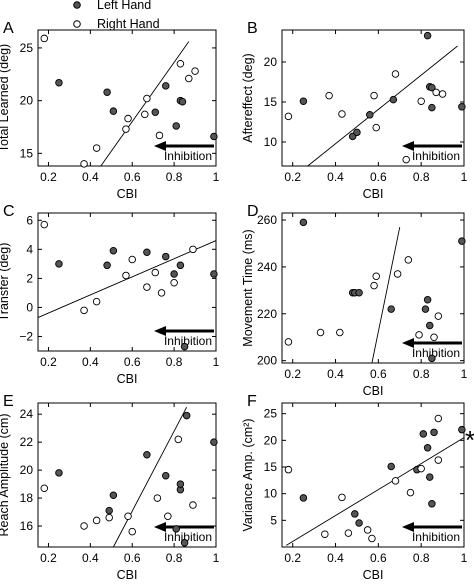 The width and height of the screenshot is (474, 588). What do you see at coordinates (335, 374) in the screenshot?
I see `panel-d-xtick-label: 0.4` at bounding box center [335, 374].